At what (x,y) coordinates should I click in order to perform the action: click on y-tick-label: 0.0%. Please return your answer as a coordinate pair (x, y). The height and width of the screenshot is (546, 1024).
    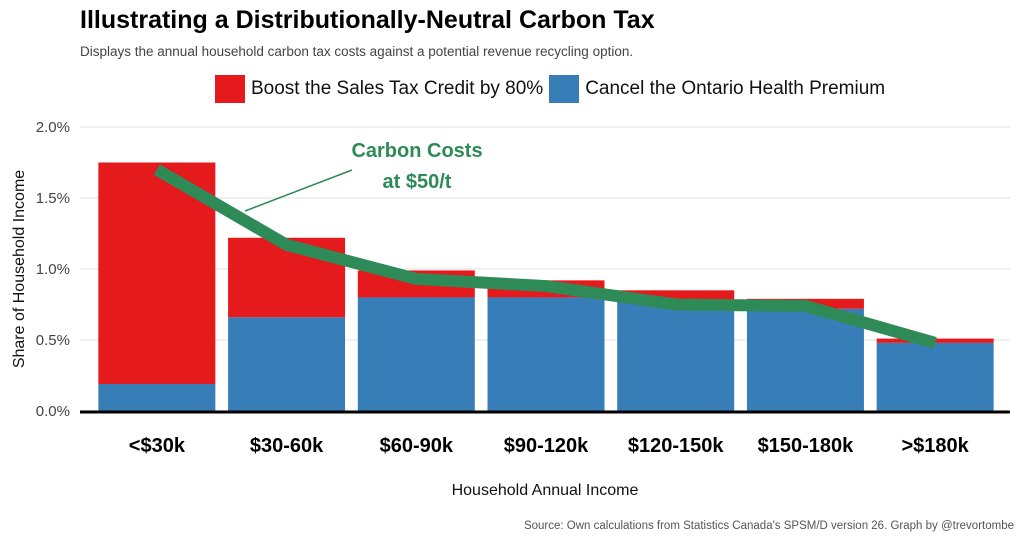
    Looking at the image, I should click on (53, 411).